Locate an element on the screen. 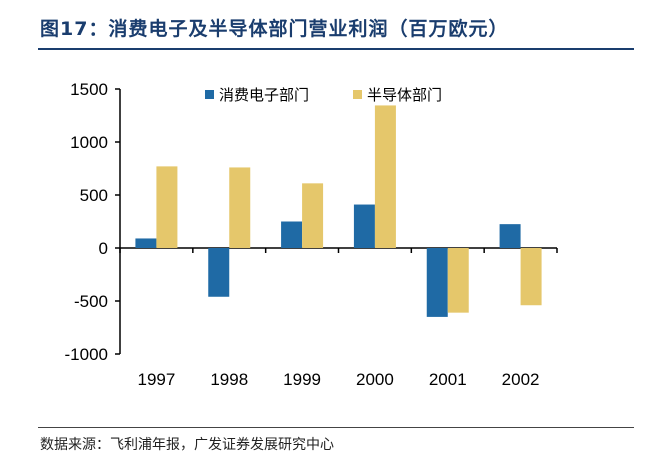 Image resolution: width=660 pixels, height=465 pixels. y-tick-label: -1000 is located at coordinates (86, 354).